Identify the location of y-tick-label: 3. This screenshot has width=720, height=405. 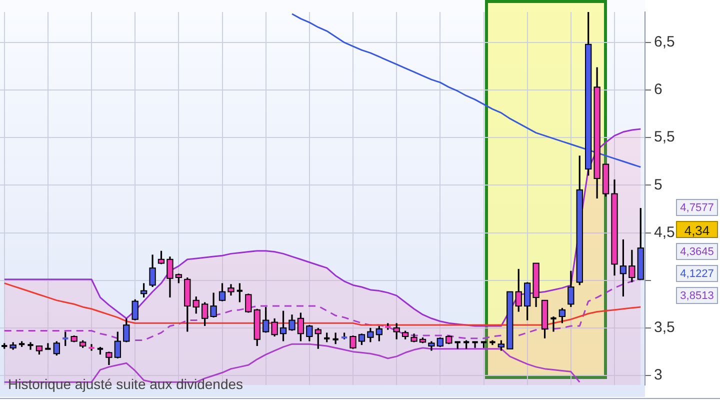
(658, 375).